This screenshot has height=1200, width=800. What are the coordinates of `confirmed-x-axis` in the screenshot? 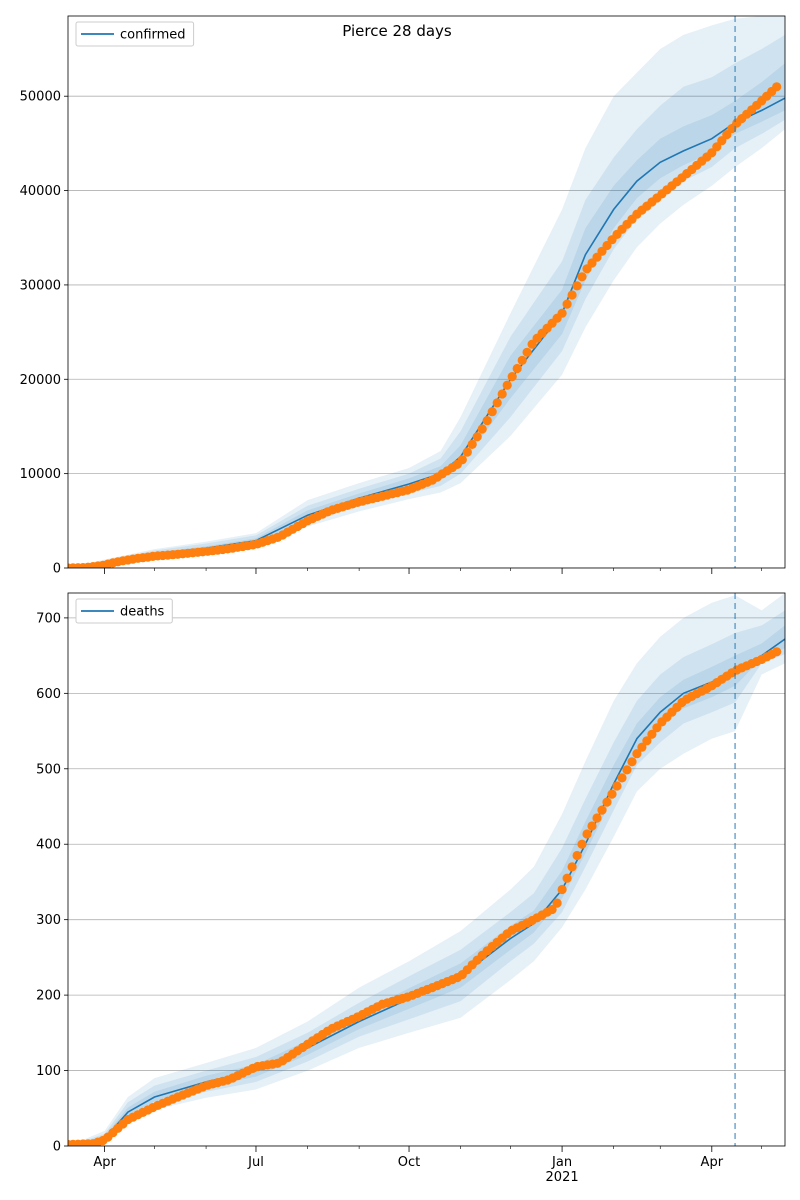 It's located at (433, 571).